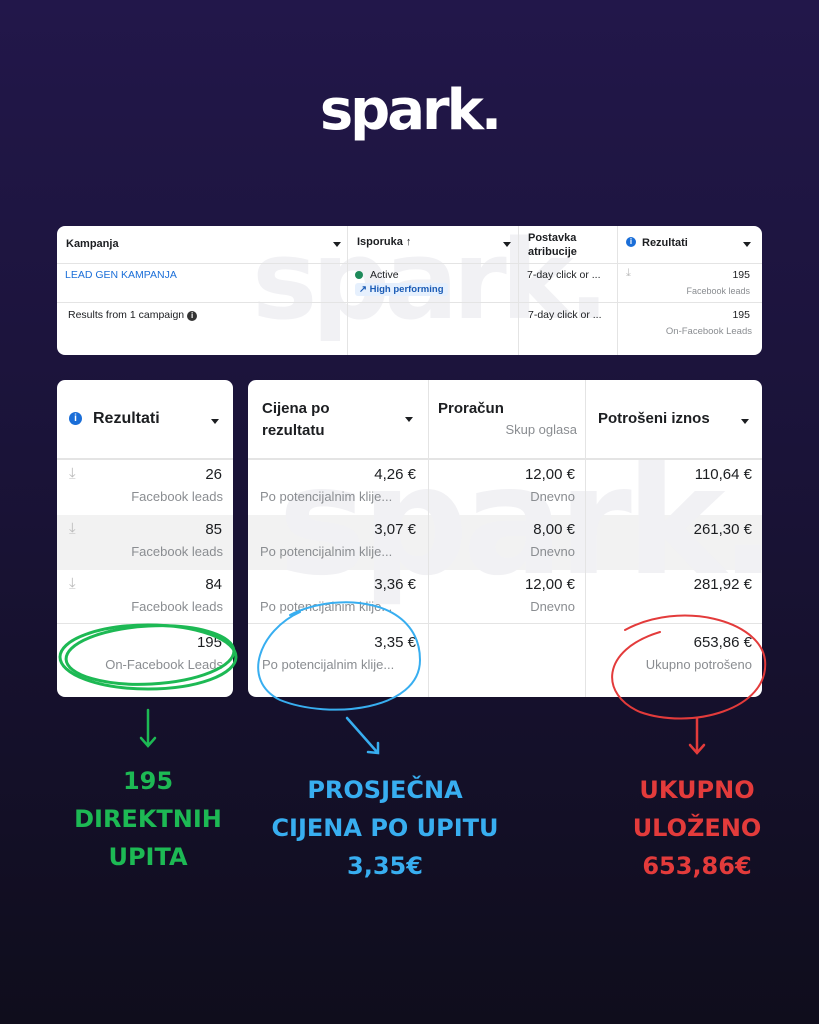  I want to click on ann-line: 195, so click(148, 781).